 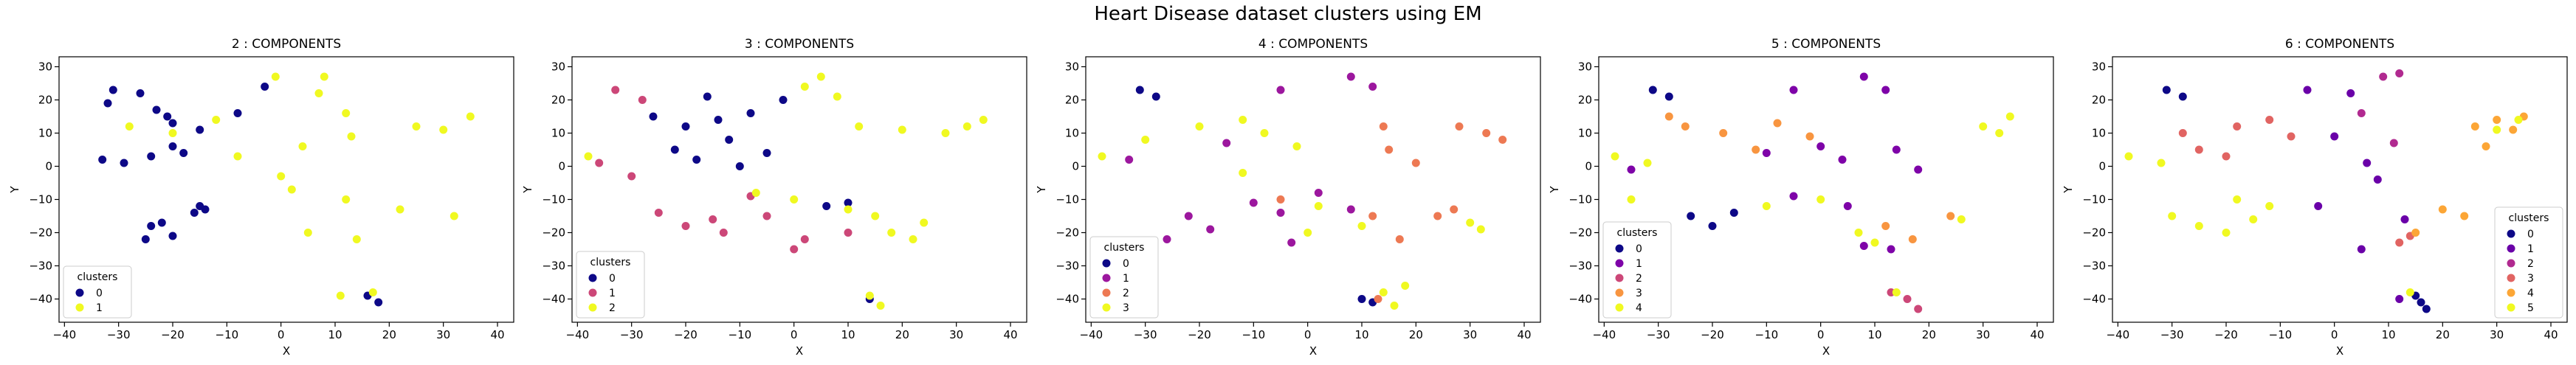 What do you see at coordinates (2531, 279) in the screenshot?
I see `legend-label: 3` at bounding box center [2531, 279].